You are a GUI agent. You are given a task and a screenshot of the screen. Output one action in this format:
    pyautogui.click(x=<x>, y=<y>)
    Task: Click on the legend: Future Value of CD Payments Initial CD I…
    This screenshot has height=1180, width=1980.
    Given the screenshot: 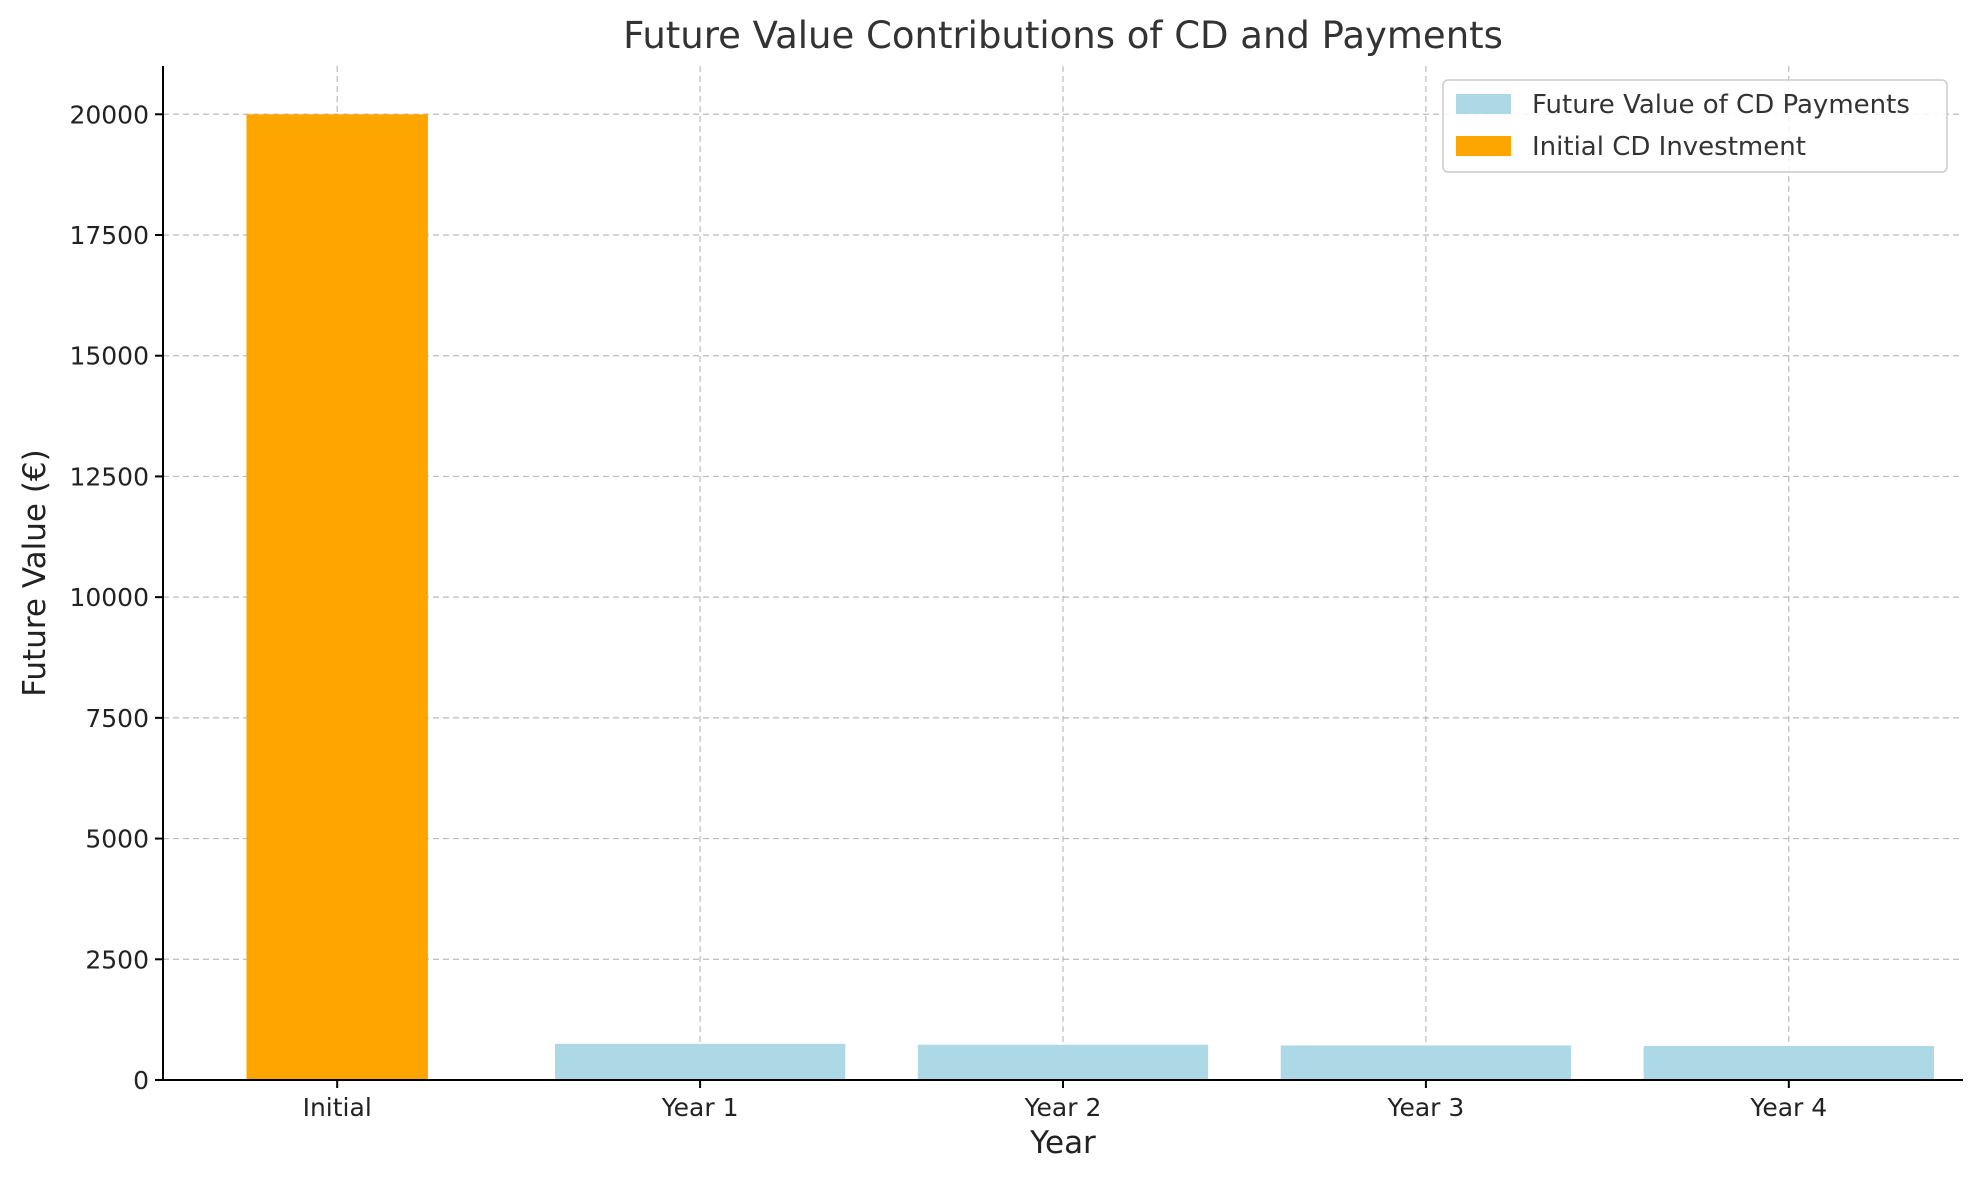 What is the action you would take?
    pyautogui.click(x=1695, y=126)
    